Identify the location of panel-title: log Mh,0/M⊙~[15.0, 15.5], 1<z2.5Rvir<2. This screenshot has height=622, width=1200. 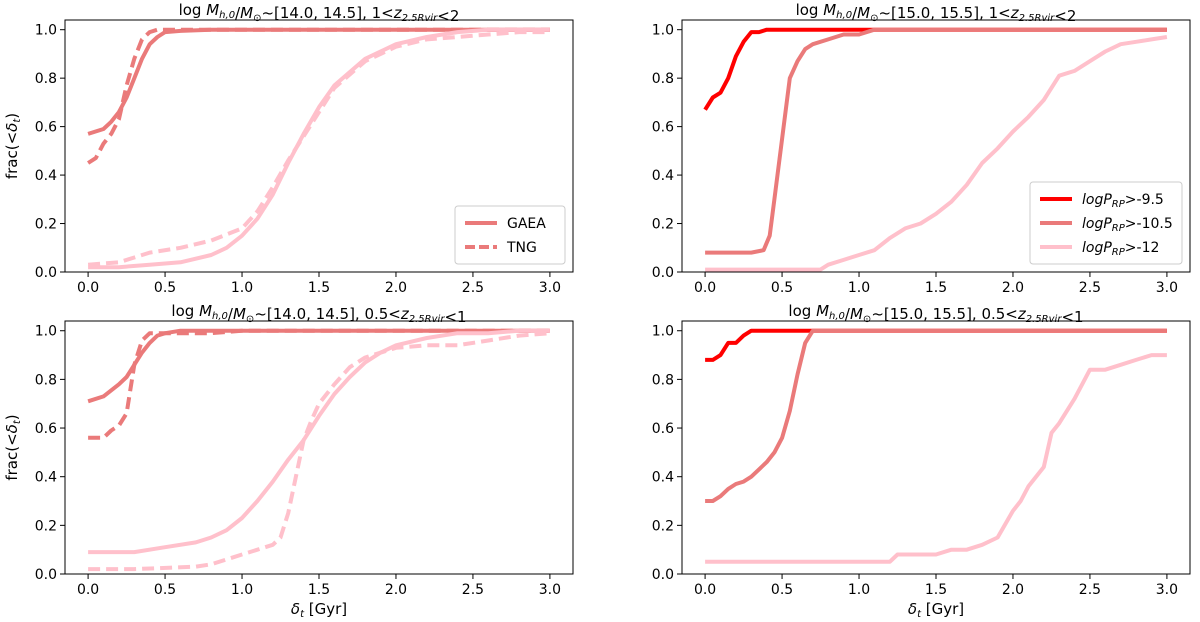
(936, 13).